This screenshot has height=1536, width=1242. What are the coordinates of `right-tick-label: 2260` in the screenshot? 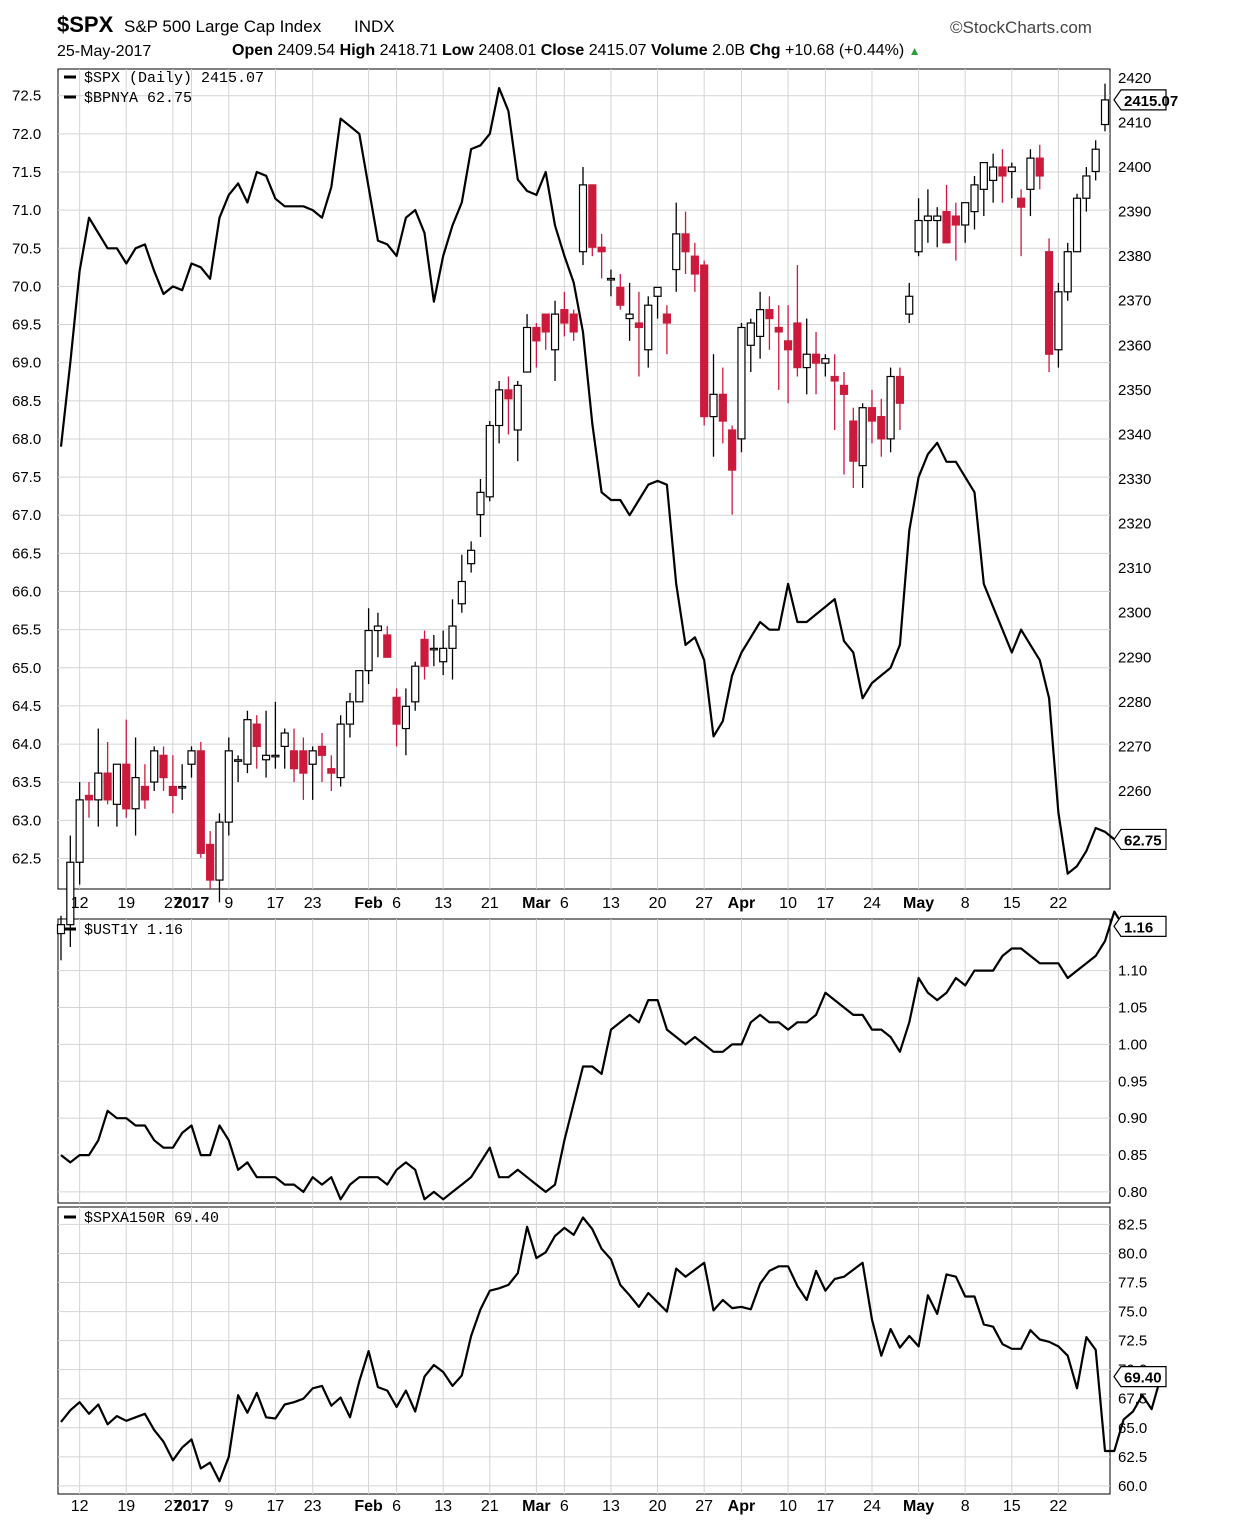 It's located at (1134, 791).